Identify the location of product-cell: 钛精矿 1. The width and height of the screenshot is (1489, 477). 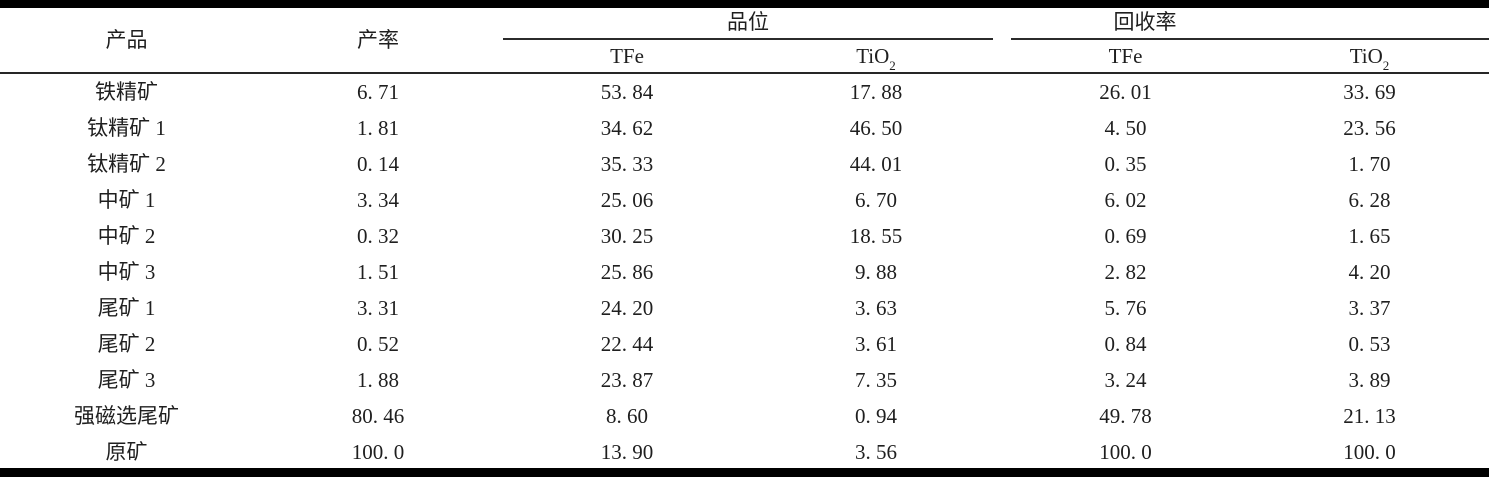
(126, 127).